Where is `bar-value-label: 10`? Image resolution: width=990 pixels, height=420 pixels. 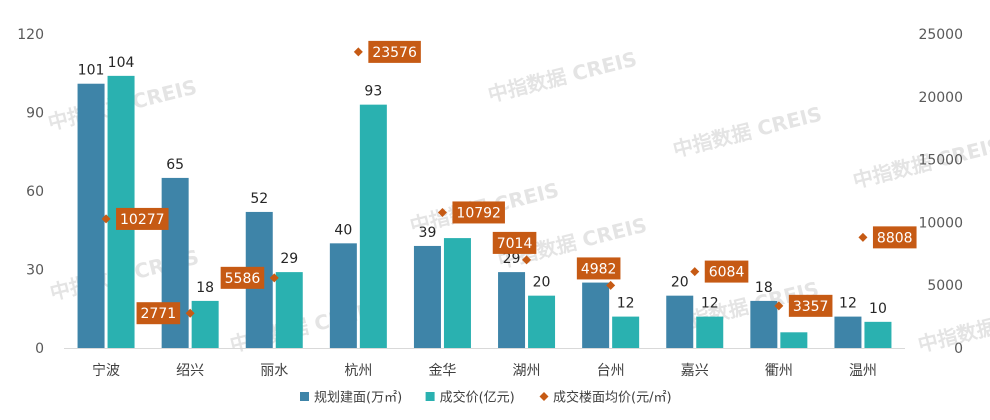
bar-value-label: 10 is located at coordinates (878, 309).